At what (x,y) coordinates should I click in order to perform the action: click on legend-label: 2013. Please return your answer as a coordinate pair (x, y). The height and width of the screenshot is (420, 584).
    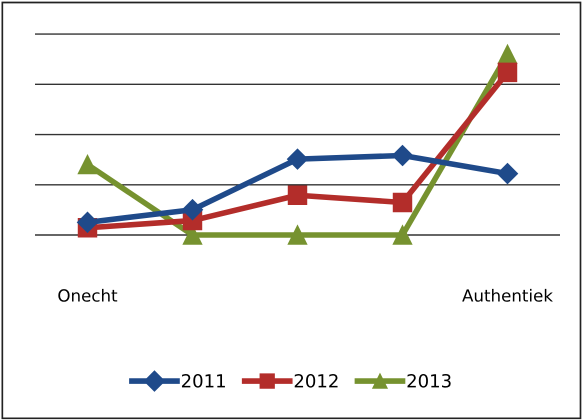
    Looking at the image, I should click on (429, 381).